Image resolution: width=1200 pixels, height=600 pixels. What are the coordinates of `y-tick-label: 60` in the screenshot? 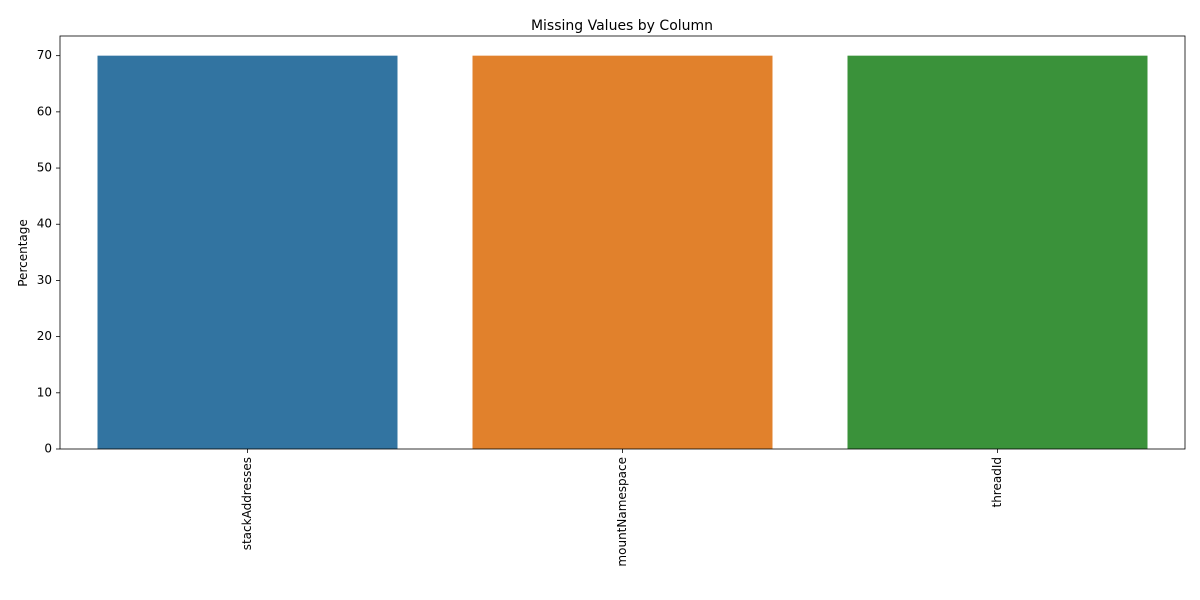 It's located at (44, 111).